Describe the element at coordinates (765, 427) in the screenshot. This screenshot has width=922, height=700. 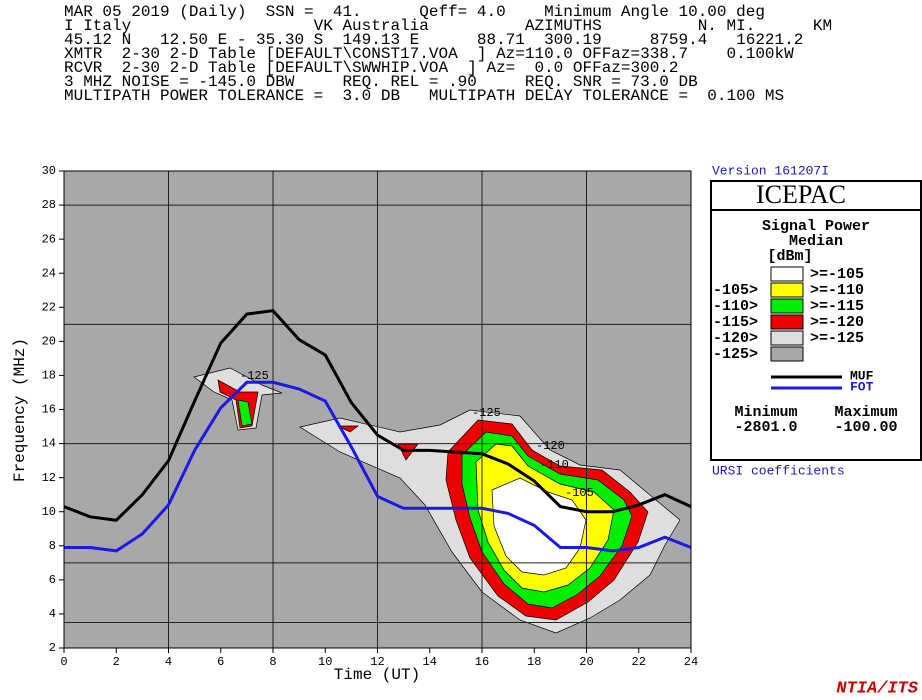
I see `min-value: -2801.0` at that location.